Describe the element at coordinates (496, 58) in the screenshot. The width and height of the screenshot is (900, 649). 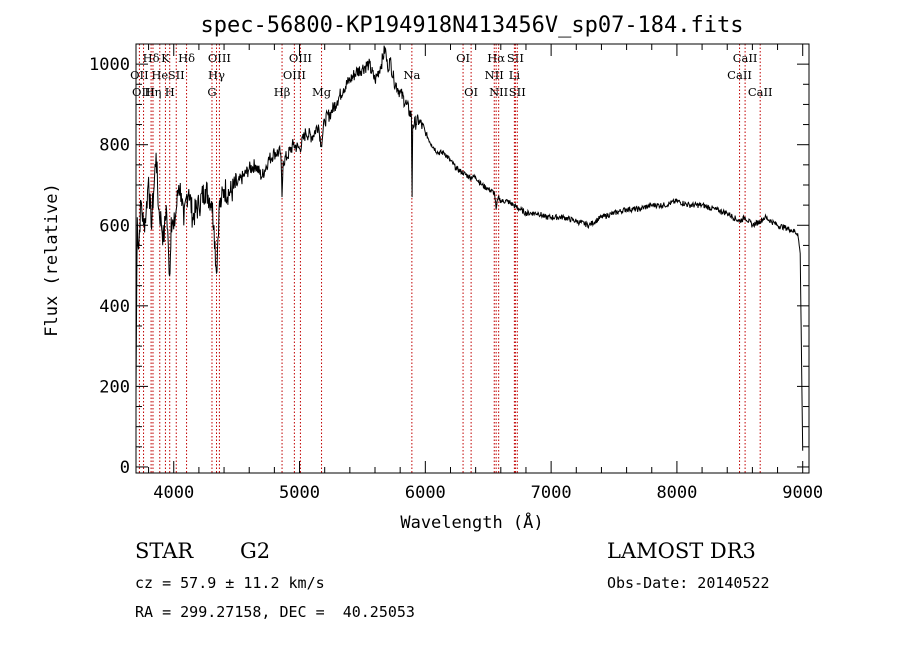
I see `emission-line-label: Hα` at that location.